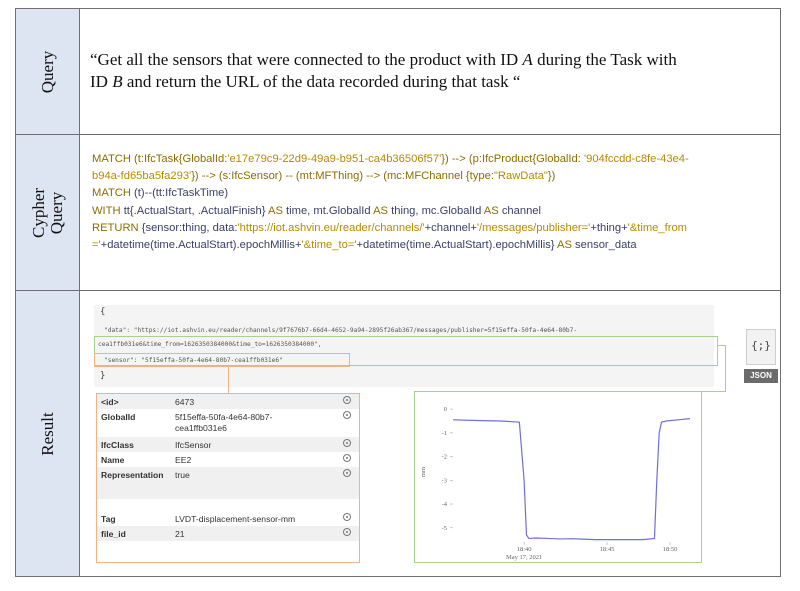 This screenshot has height=591, width=800. I want to click on y-tick-label: -3, so click(444, 480).